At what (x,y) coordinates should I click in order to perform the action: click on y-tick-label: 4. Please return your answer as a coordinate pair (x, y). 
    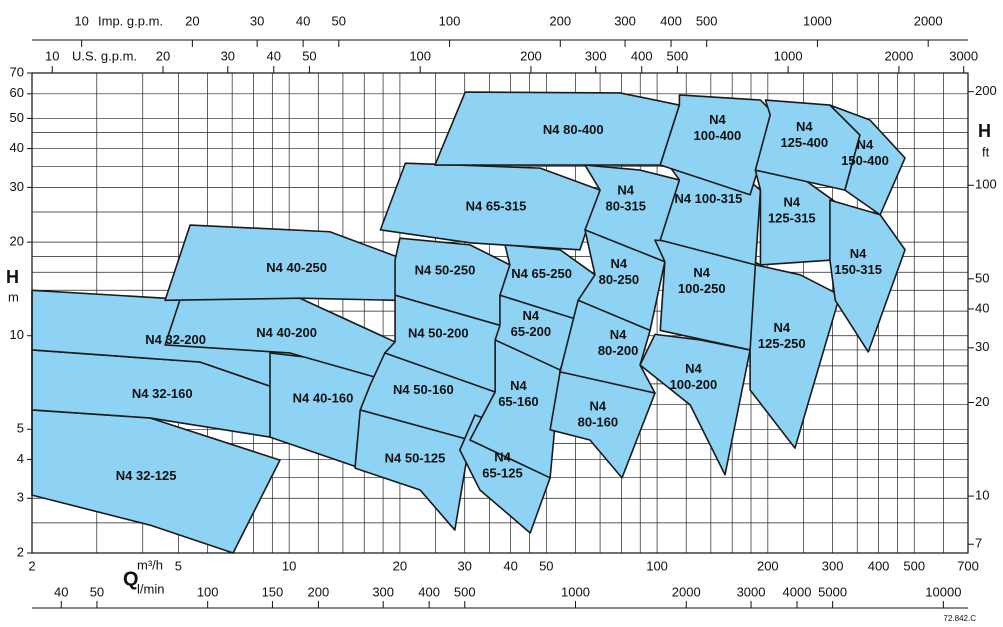
    Looking at the image, I should click on (20, 458).